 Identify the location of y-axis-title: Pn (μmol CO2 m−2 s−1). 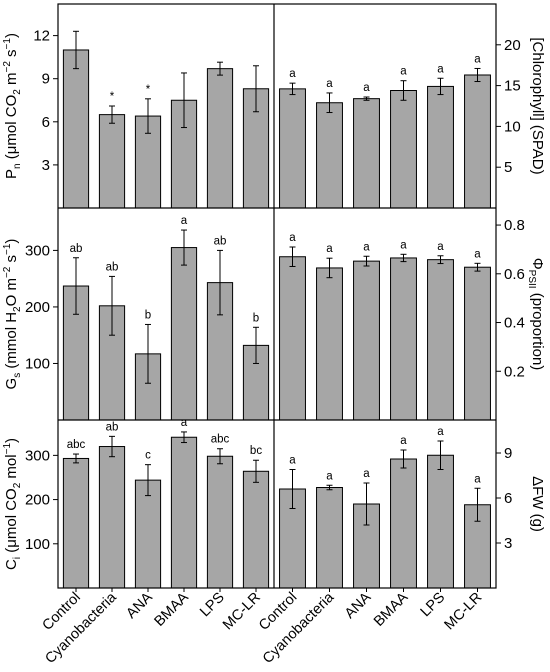
(12, 106).